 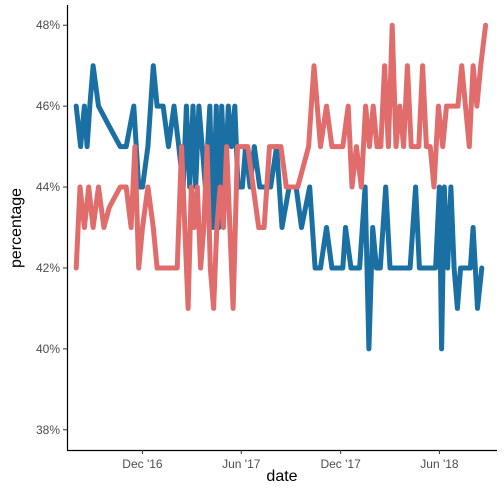 What do you see at coordinates (48, 349) in the screenshot?
I see `y-tick-label: 40%` at bounding box center [48, 349].